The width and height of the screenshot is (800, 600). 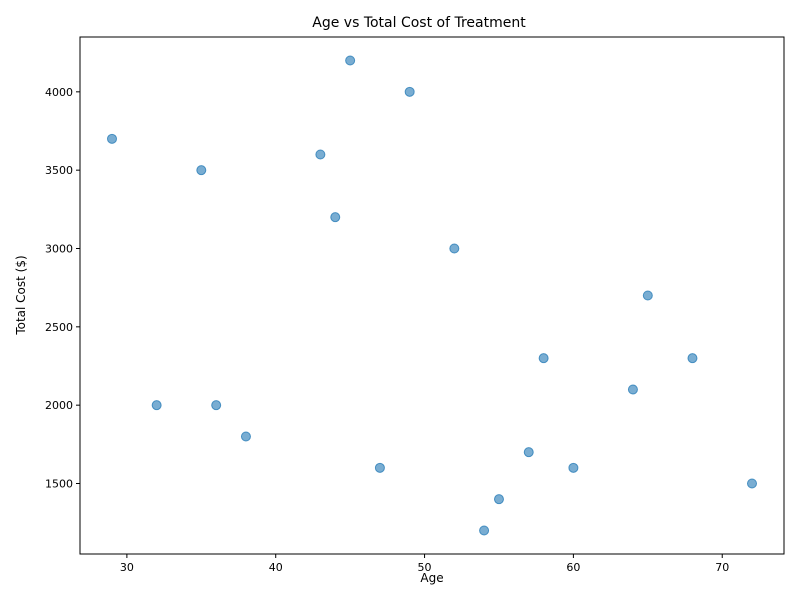 I want to click on y-tick-label: 3500, so click(x=59, y=170).